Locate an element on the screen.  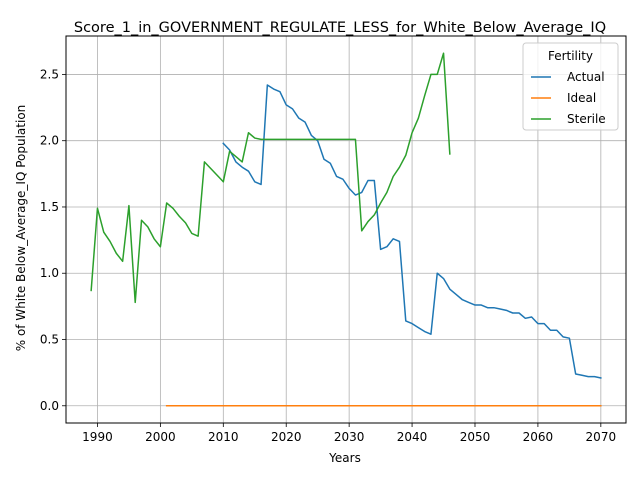
x-axis-ticks: 1990 2000 2010 2020 2030 2040 2050 2060 2070 is located at coordinates (349, 433).